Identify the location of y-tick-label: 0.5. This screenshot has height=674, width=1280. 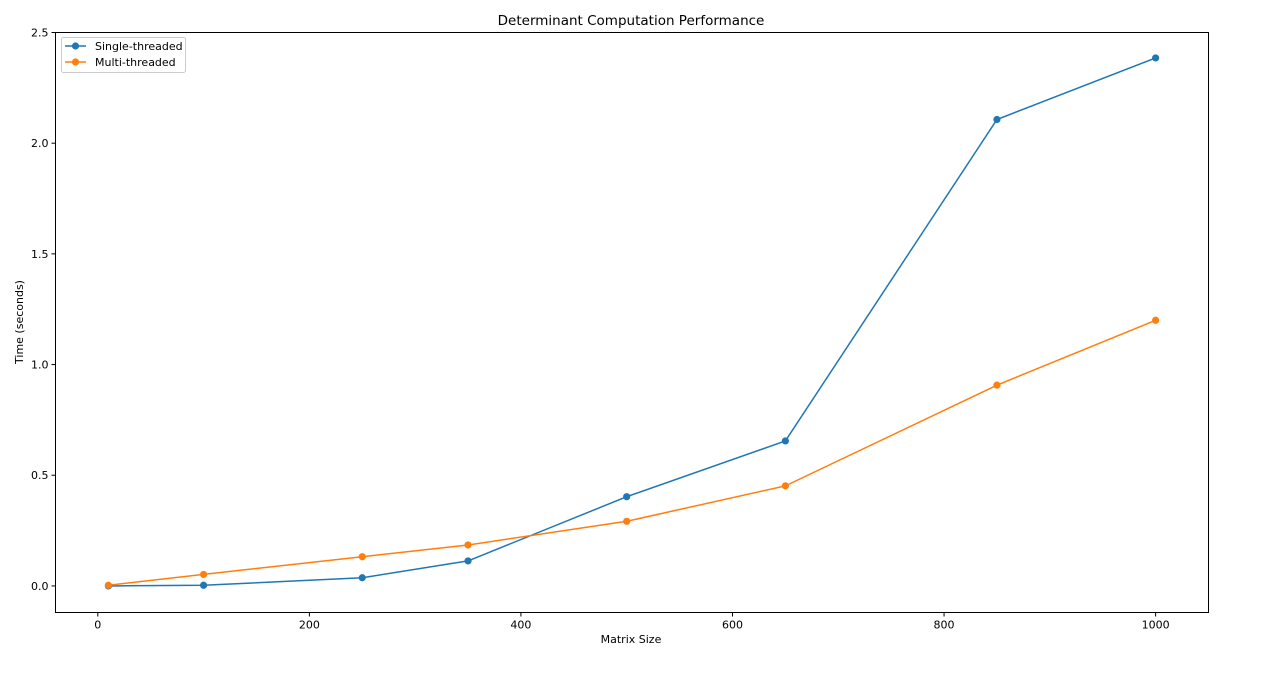
(40, 475).